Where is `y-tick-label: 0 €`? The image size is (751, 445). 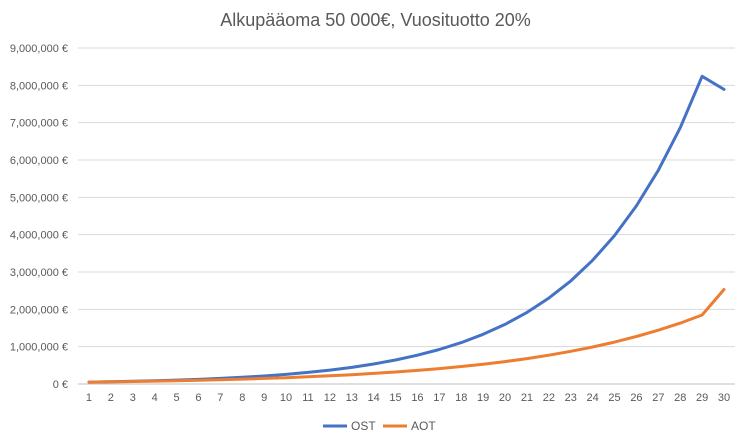 y-tick-label: 0 € is located at coordinates (60, 385).